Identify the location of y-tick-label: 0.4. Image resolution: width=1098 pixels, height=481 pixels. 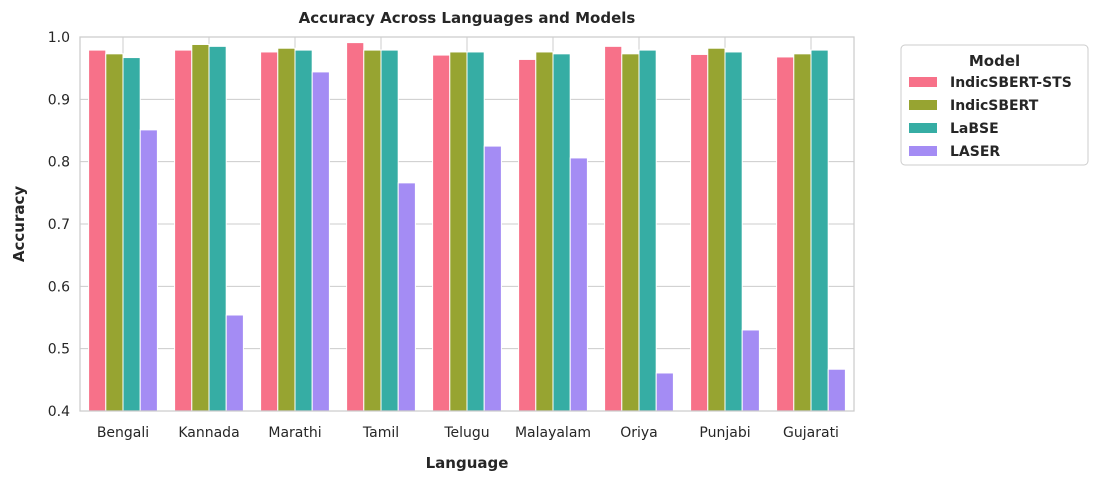
(59, 412).